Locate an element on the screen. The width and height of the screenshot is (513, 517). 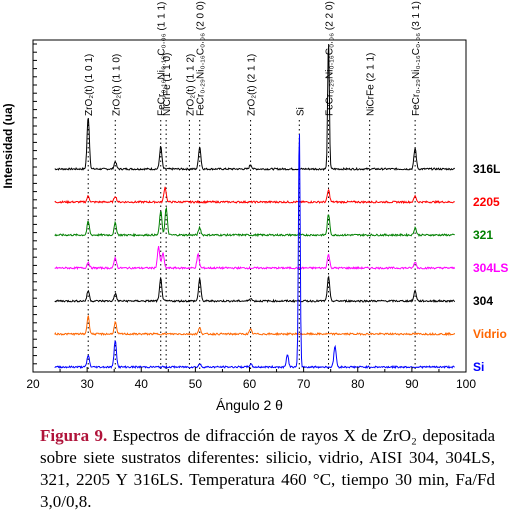
caption-lead: Figura 9. is located at coordinates (74, 435).